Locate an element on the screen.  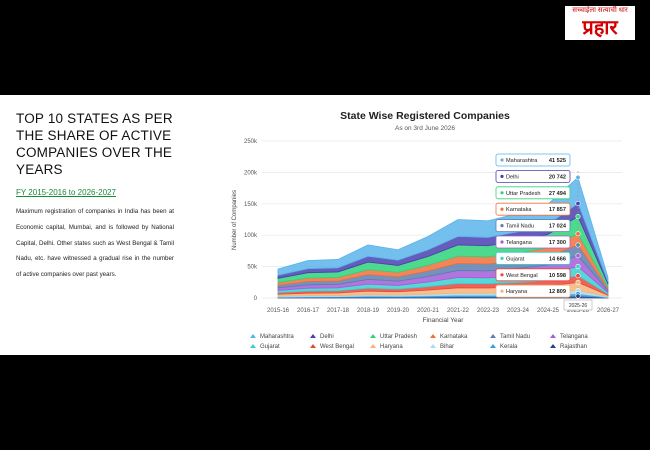
tooltip-name: Maharashtra is located at coordinates (522, 161).